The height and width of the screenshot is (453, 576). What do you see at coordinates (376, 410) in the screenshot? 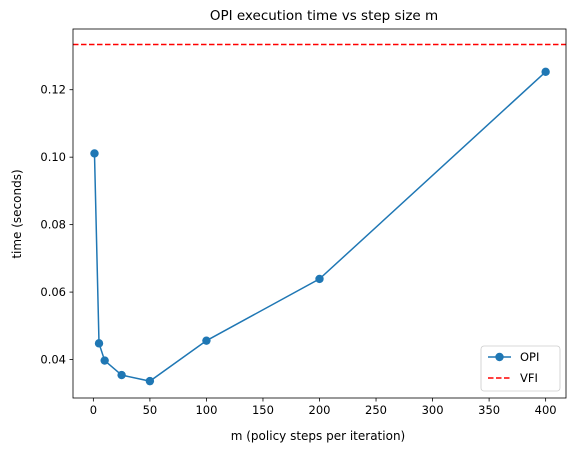
I see `x-tick-label: 250` at bounding box center [376, 410].